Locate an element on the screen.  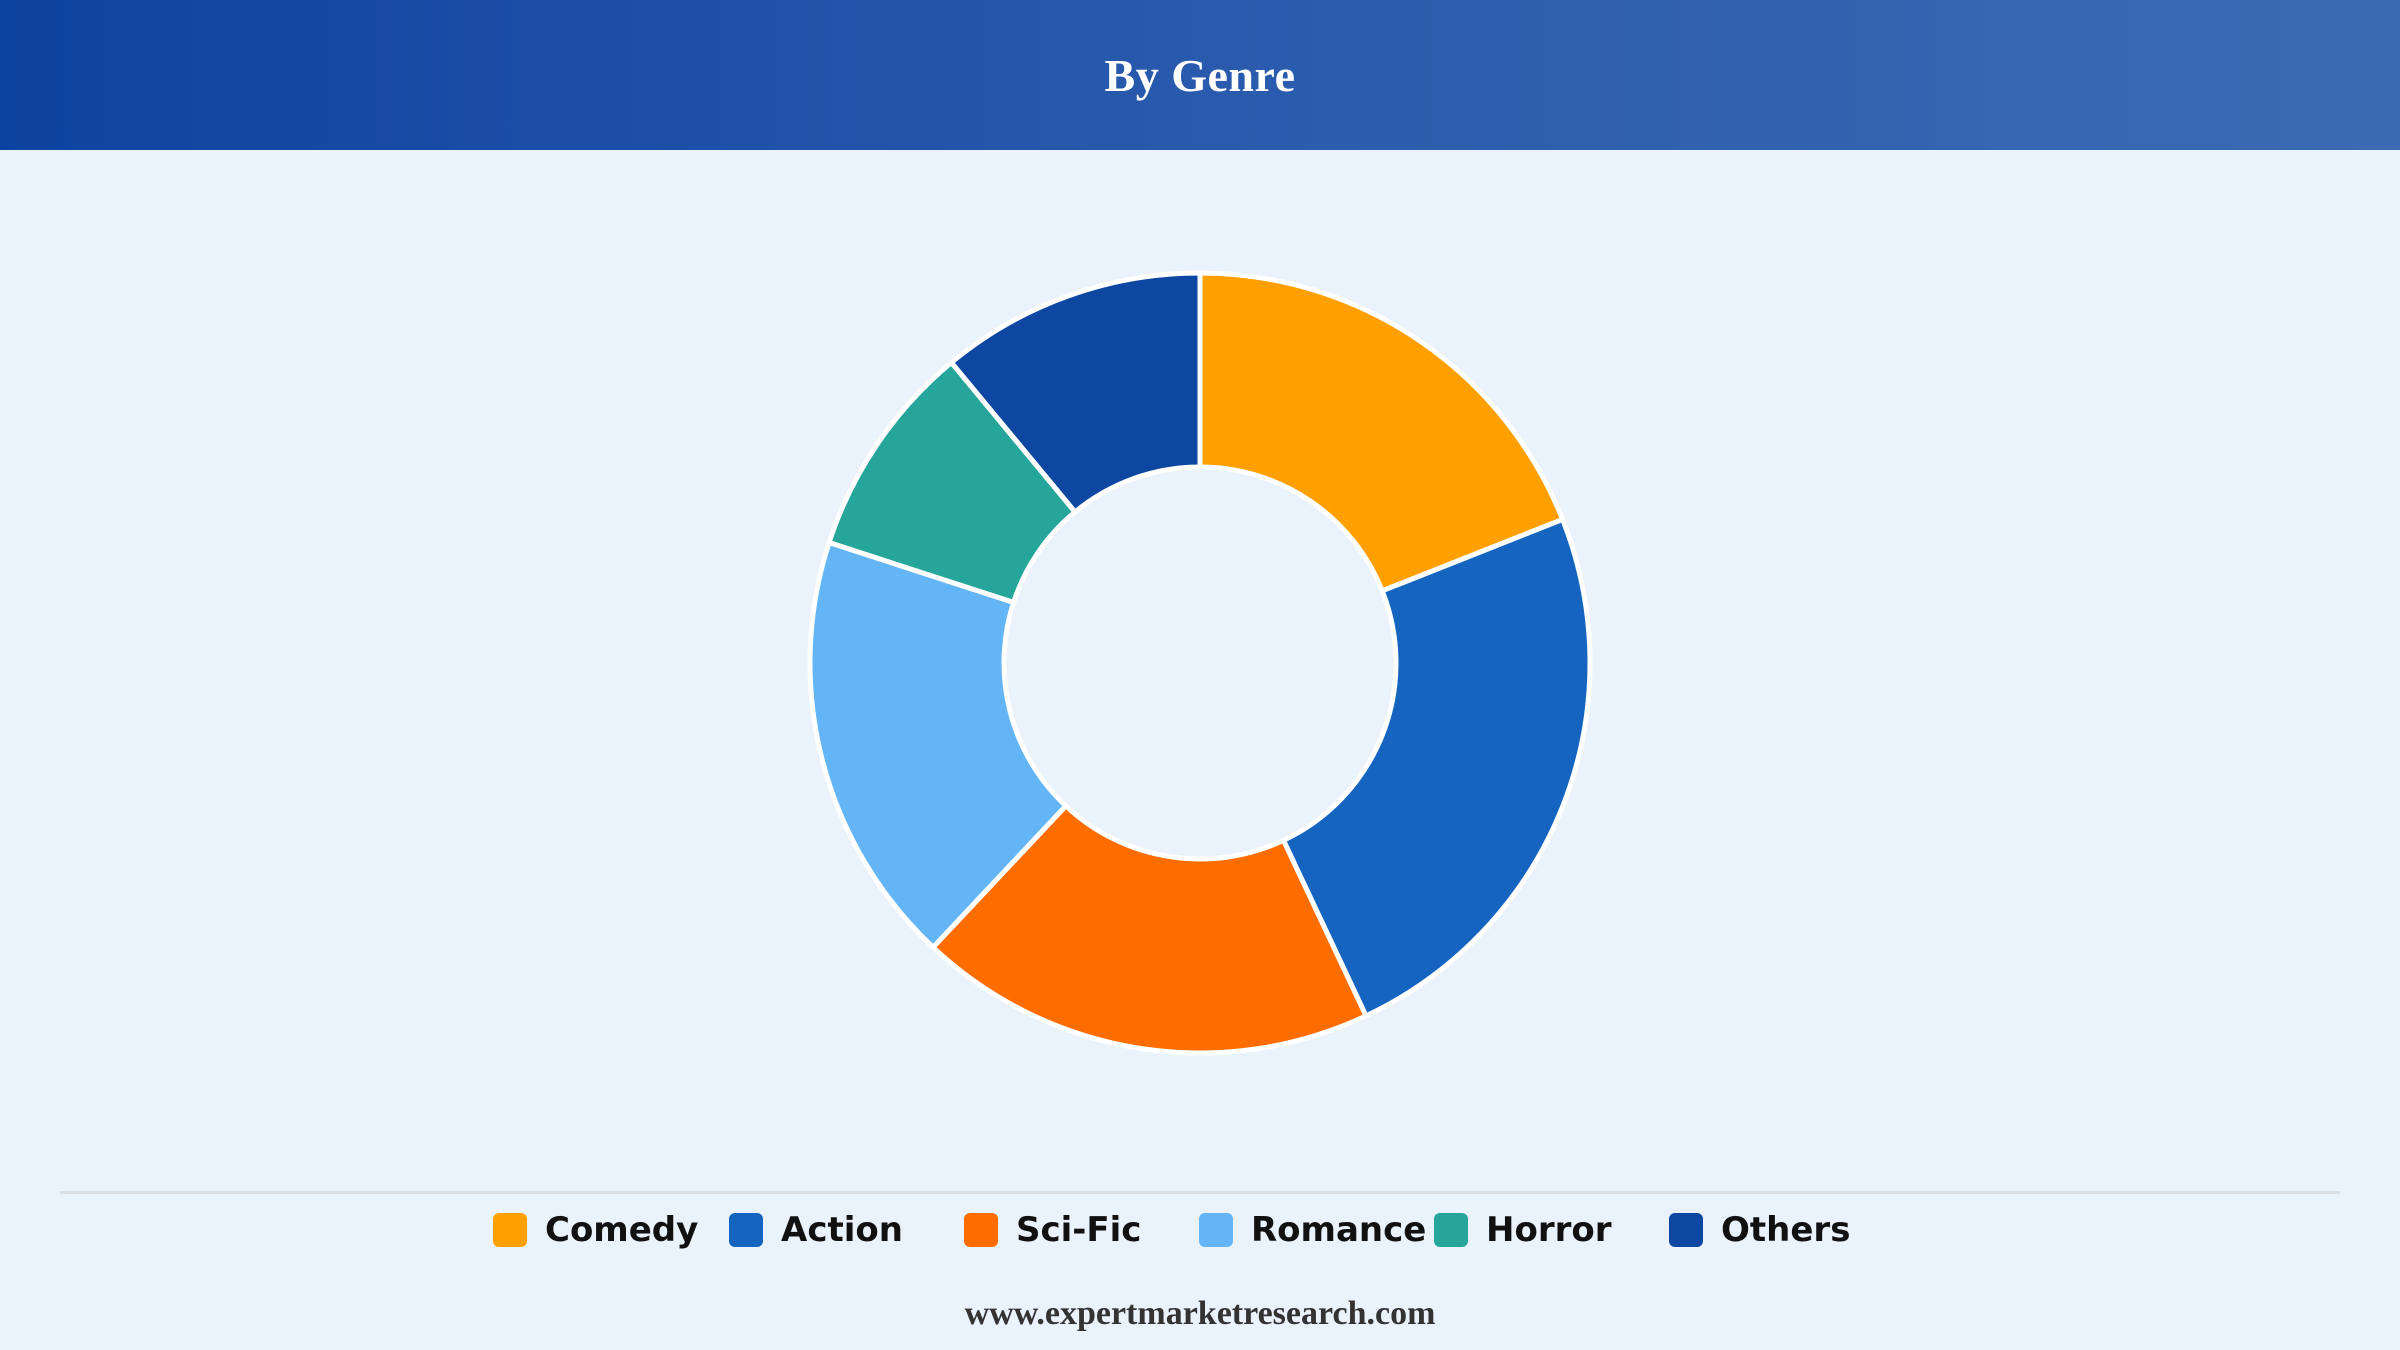
legend-item-comedy: Comedy is located at coordinates (595, 1230).